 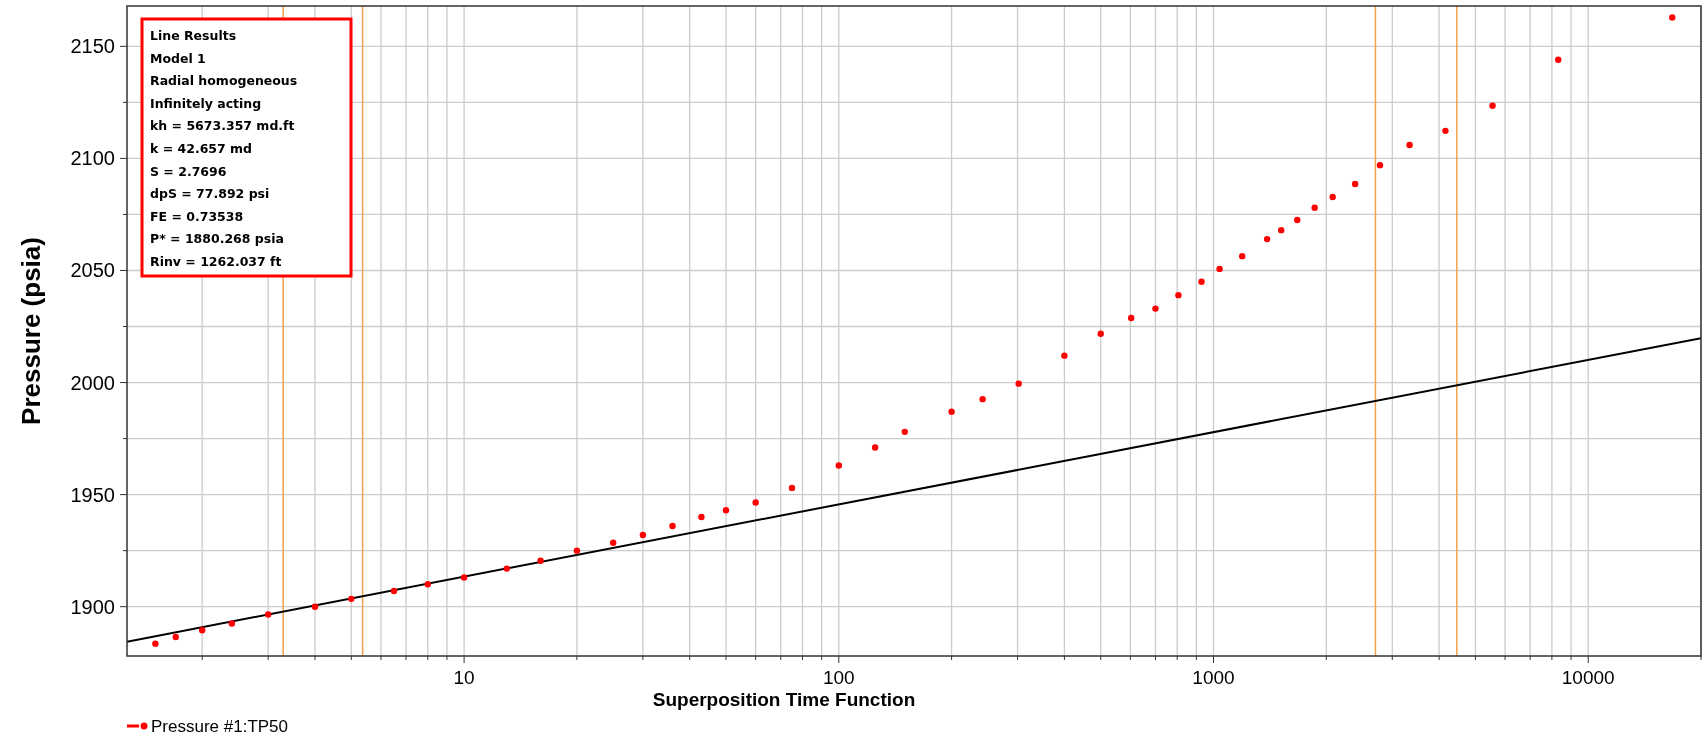 I want to click on x-tick-label: 100, so click(x=838, y=677).